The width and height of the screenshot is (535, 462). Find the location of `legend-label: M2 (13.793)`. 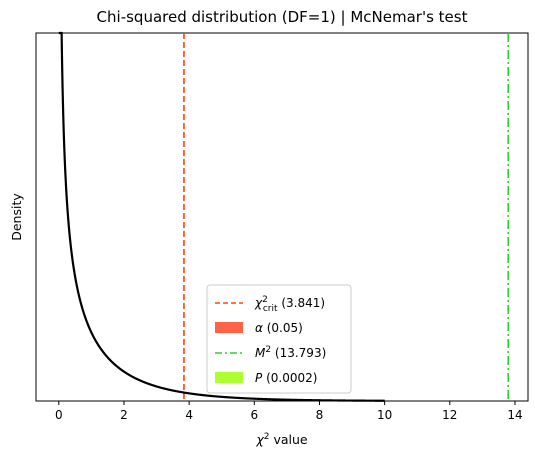

legend-label: M2 (13.793) is located at coordinates (290, 352).